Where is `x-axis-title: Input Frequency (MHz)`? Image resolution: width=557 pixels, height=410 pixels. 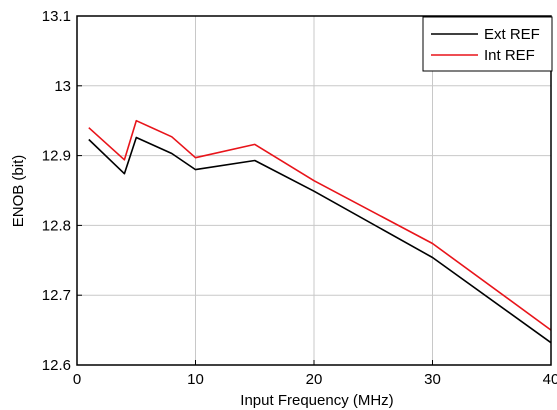
x-axis-title: Input Frequency (MHz) is located at coordinates (316, 400).